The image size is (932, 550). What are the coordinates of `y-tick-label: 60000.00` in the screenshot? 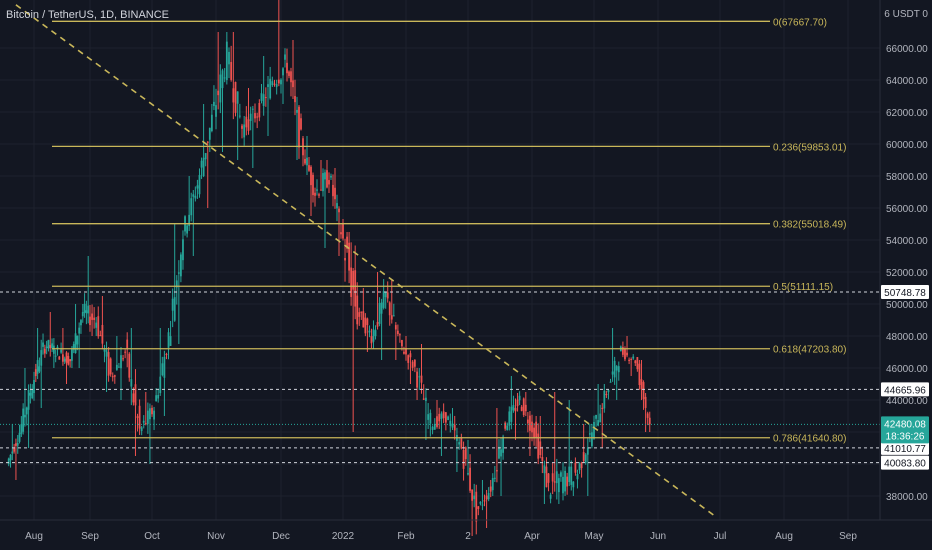 It's located at (907, 145).